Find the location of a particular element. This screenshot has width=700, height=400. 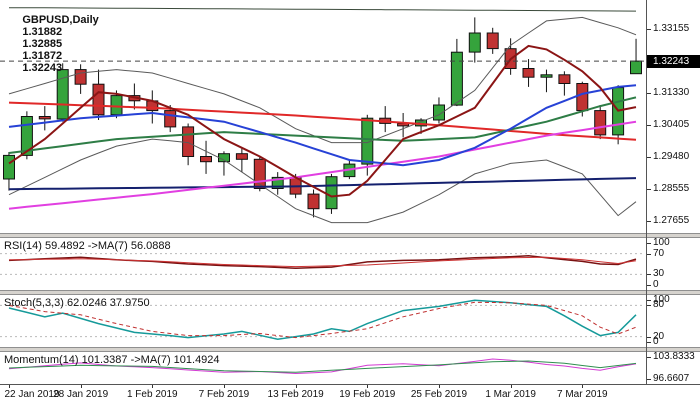

ohlc-close: 1.32243 is located at coordinates (42, 68).